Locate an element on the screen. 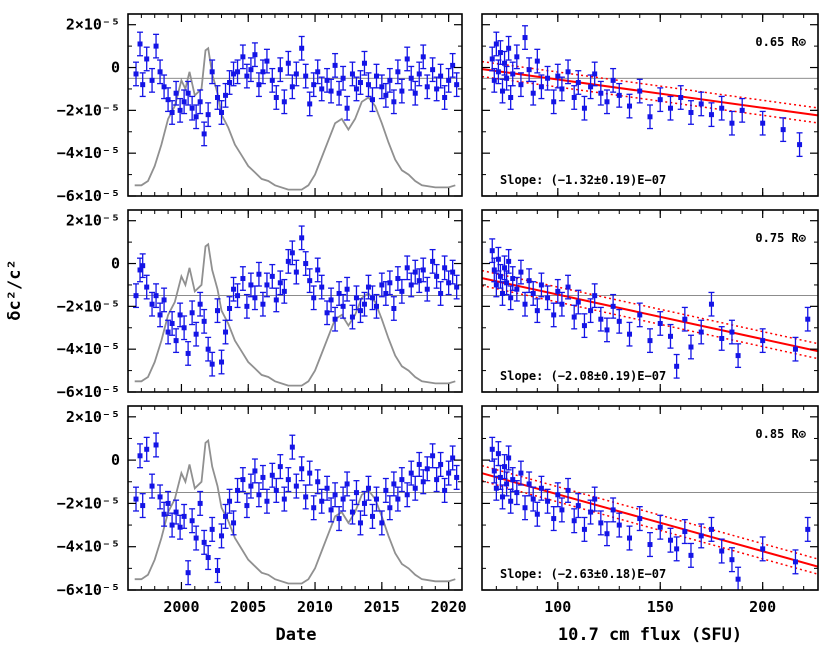 This screenshot has height=652, width=830. x-tick-label: 2000 is located at coordinates (181, 607).